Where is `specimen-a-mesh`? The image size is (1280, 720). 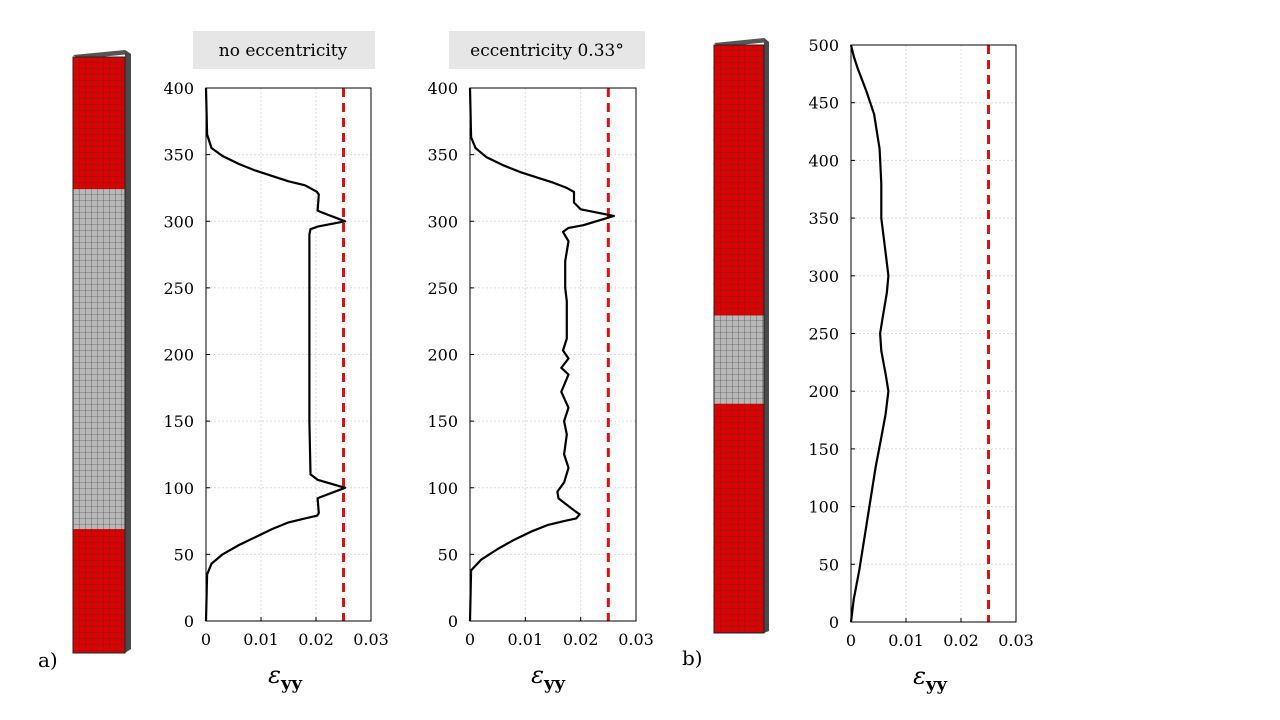 specimen-a-mesh is located at coordinates (99, 355).